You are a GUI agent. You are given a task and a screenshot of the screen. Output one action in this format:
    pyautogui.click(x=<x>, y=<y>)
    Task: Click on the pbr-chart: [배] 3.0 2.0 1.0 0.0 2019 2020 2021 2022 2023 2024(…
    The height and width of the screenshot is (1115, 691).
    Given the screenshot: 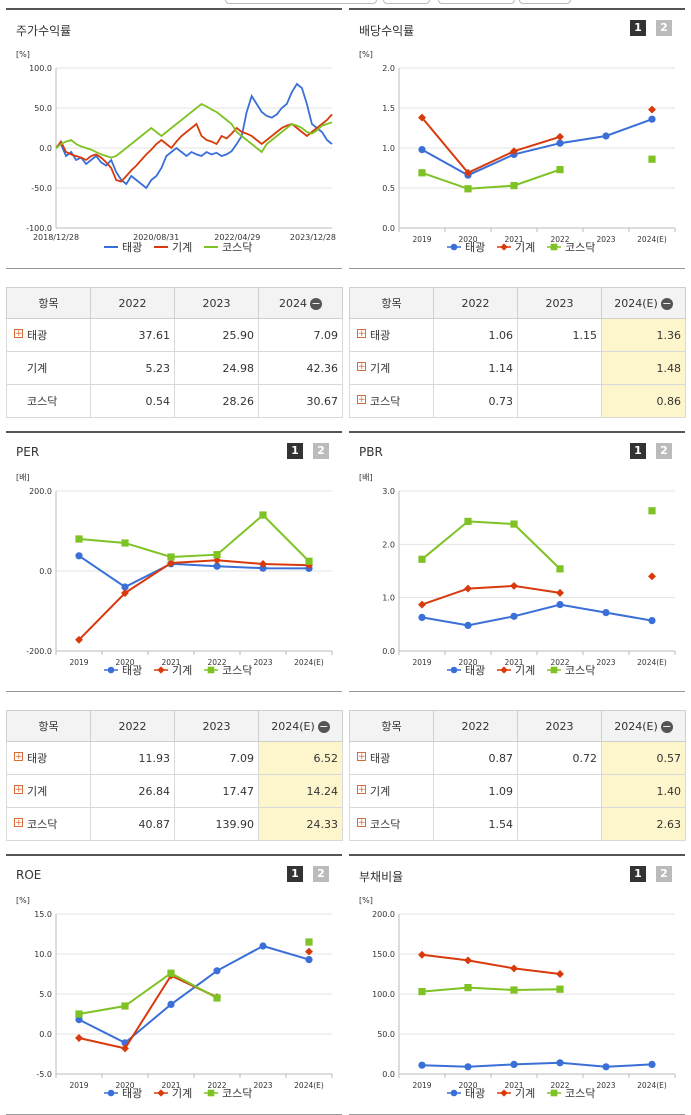 What is the action you would take?
    pyautogui.click(x=517, y=575)
    